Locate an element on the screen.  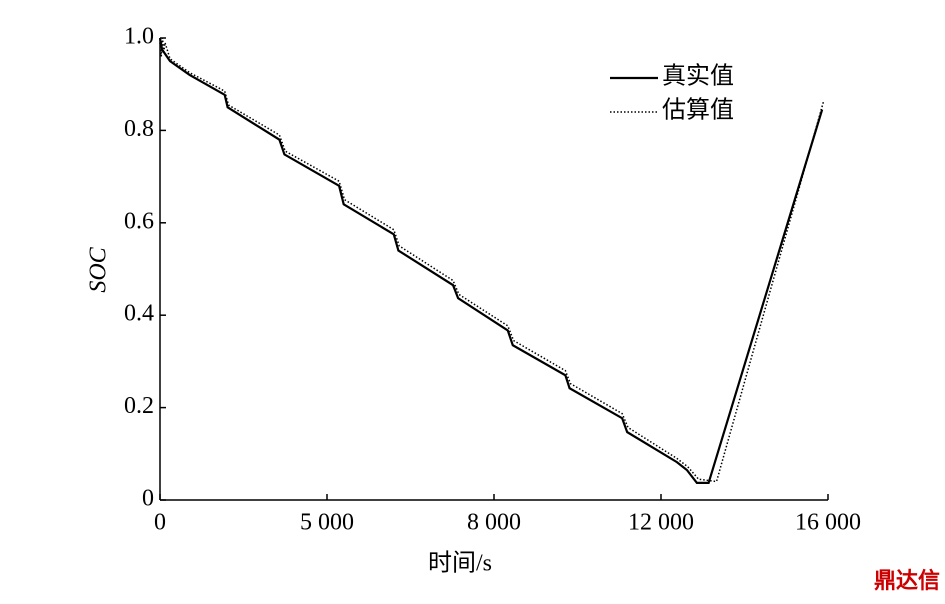
y-tick-label: 0.8 is located at coordinates (139, 129).